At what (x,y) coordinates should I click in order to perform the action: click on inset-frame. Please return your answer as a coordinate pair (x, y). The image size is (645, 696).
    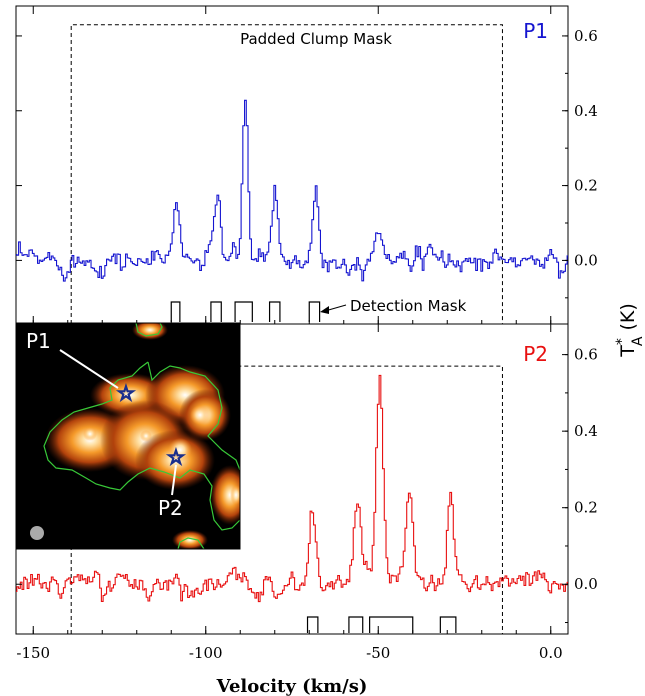
    Looking at the image, I should click on (128, 436).